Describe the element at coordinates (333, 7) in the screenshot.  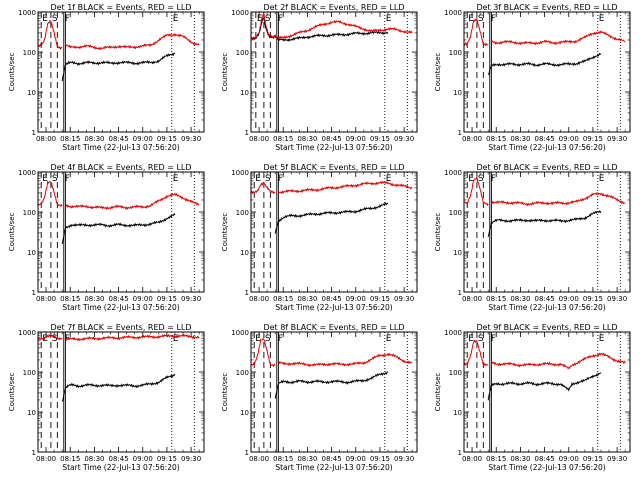
I see `panel-title: Det 2f BLACK = Events, RED = LLD` at that location.